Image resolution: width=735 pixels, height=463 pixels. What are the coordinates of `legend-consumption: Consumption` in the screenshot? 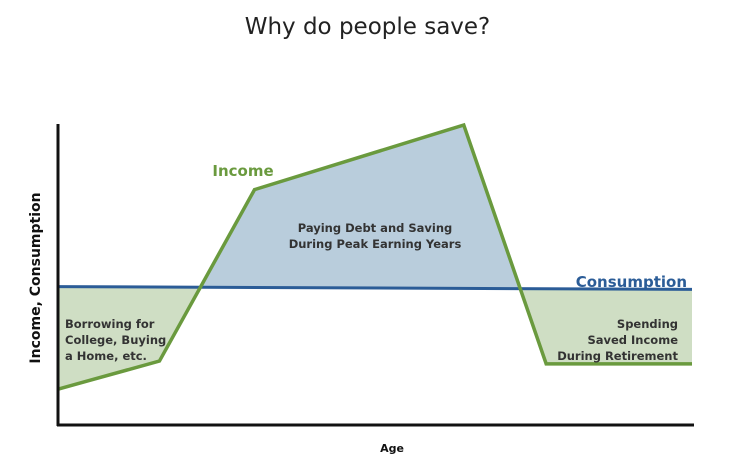 It's located at (631, 282).